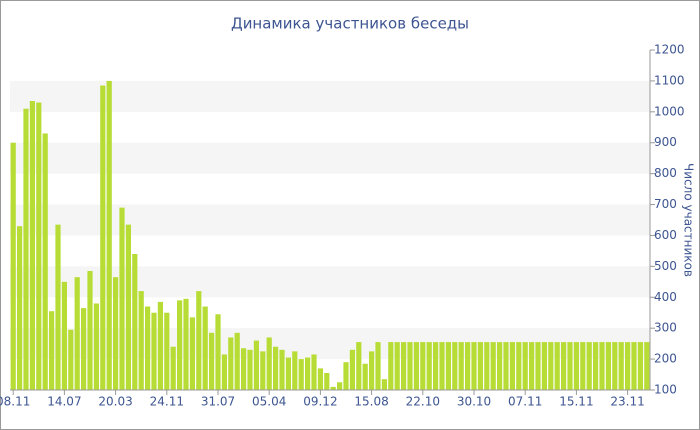 This screenshot has width=700, height=430. Describe the element at coordinates (689, 220) in the screenshot. I see `y-axis-title: Число участников` at that location.